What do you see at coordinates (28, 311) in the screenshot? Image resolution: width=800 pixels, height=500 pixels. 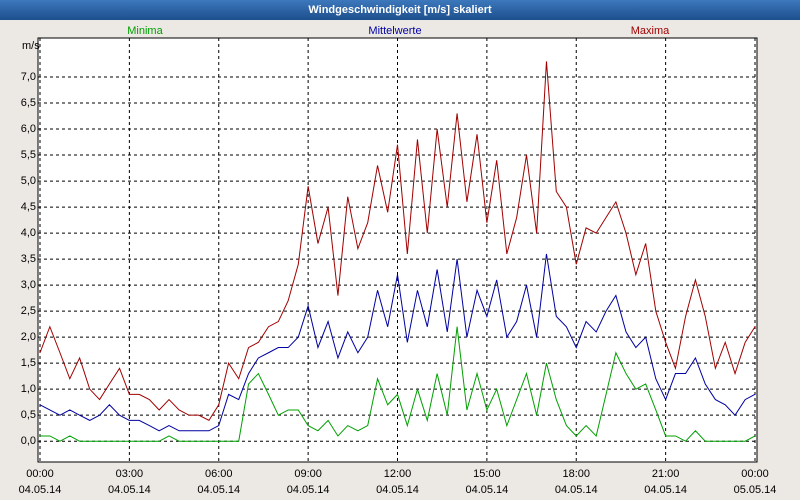 I see `y-tick-label: 2,5` at bounding box center [28, 311].